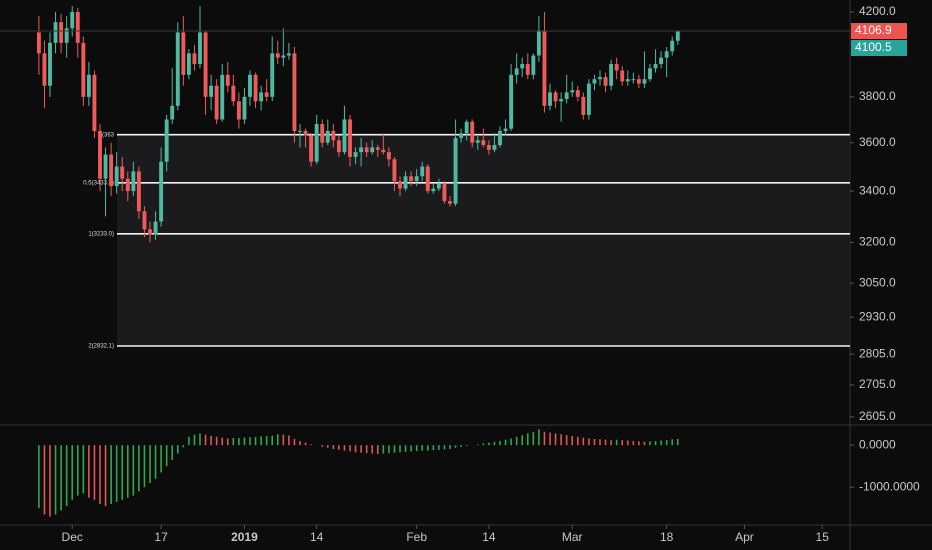  Describe the element at coordinates (877, 242) in the screenshot. I see `y-tick-label: 3200.0` at that location.